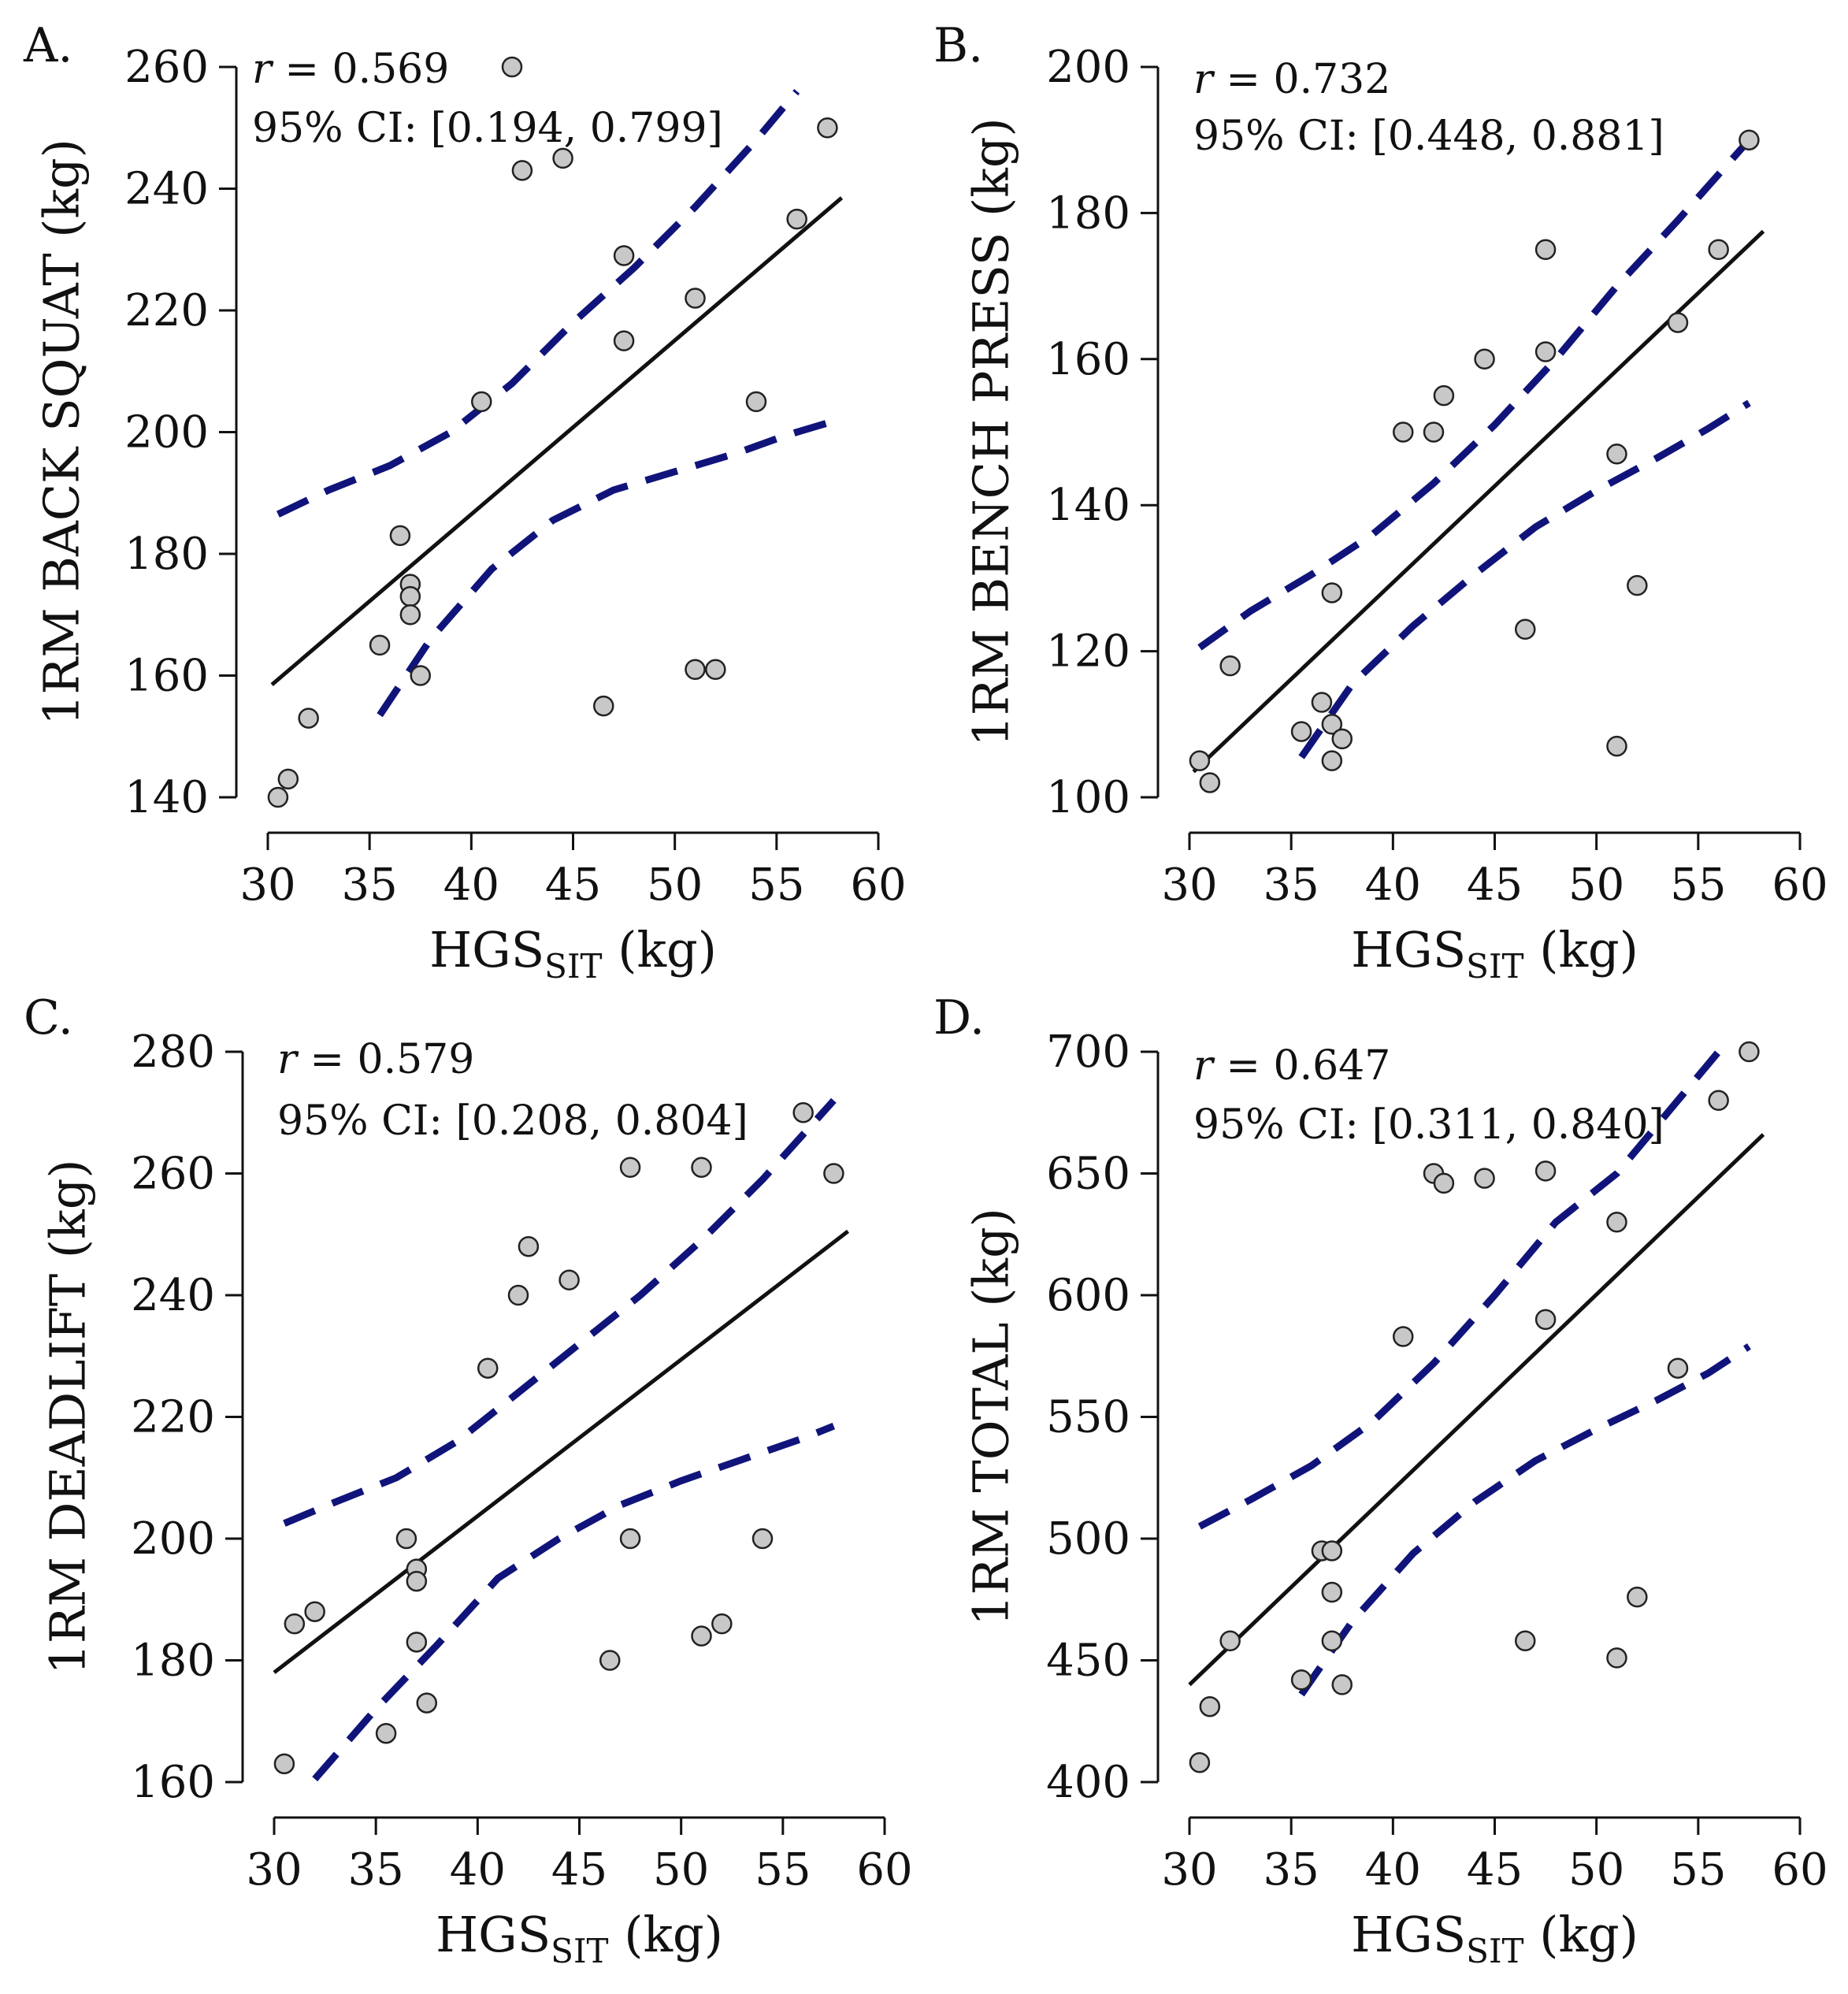 The height and width of the screenshot is (1994, 1848). What do you see at coordinates (47, 45) in the screenshot?
I see `panel-letter: A.` at bounding box center [47, 45].